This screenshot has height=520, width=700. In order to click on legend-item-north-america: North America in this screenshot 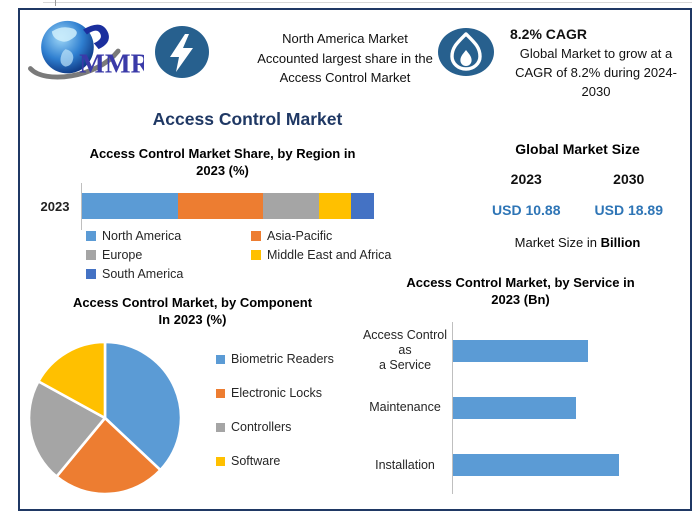, I will do `click(168, 236)`.